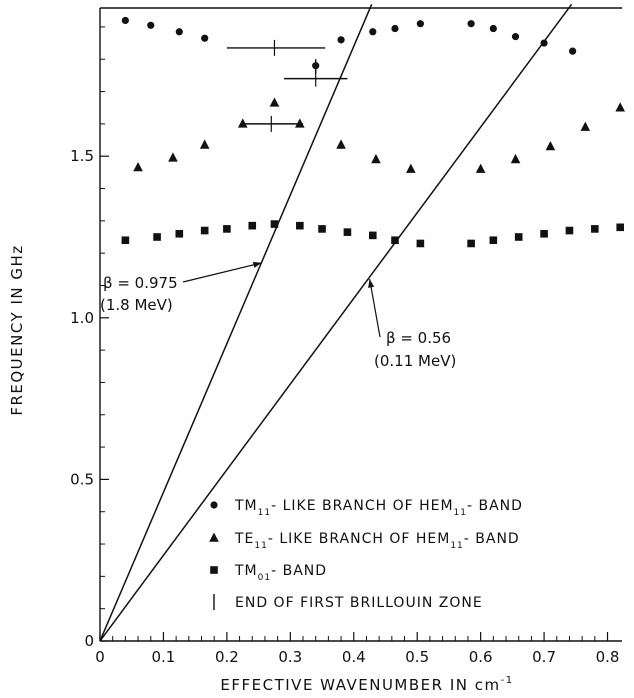 Image resolution: width=634 pixels, height=698 pixels. I want to click on legend-tm11-sub2: 11, so click(460, 513).